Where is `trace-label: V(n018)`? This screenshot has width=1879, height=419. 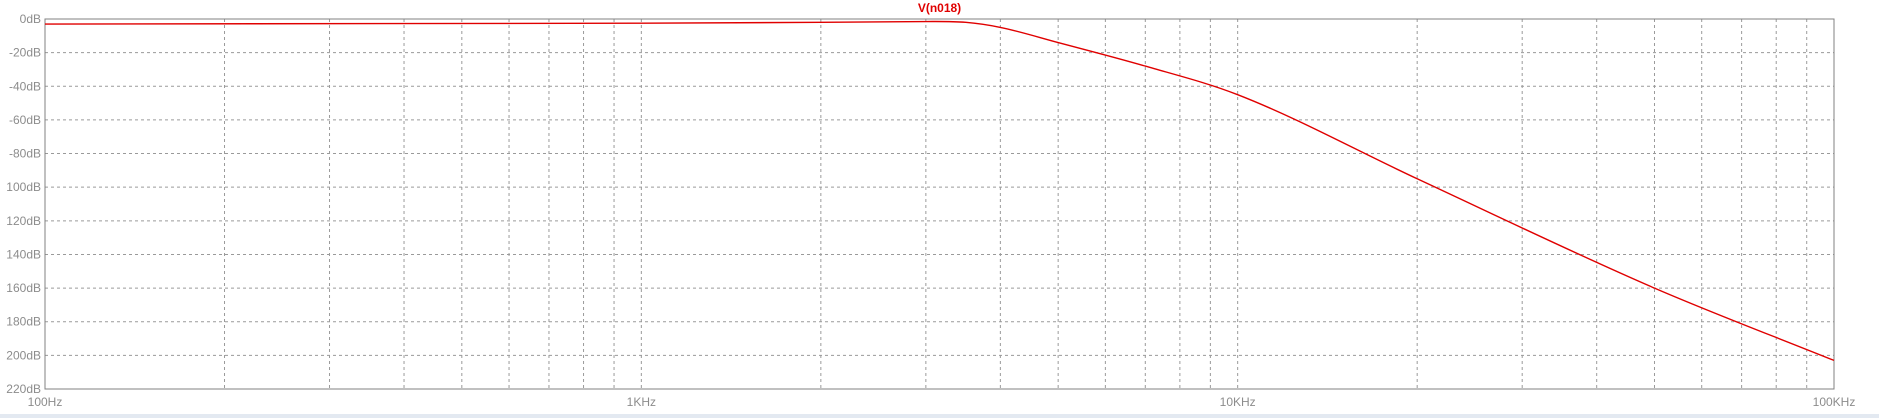 trace-label: V(n018) is located at coordinates (939, 8).